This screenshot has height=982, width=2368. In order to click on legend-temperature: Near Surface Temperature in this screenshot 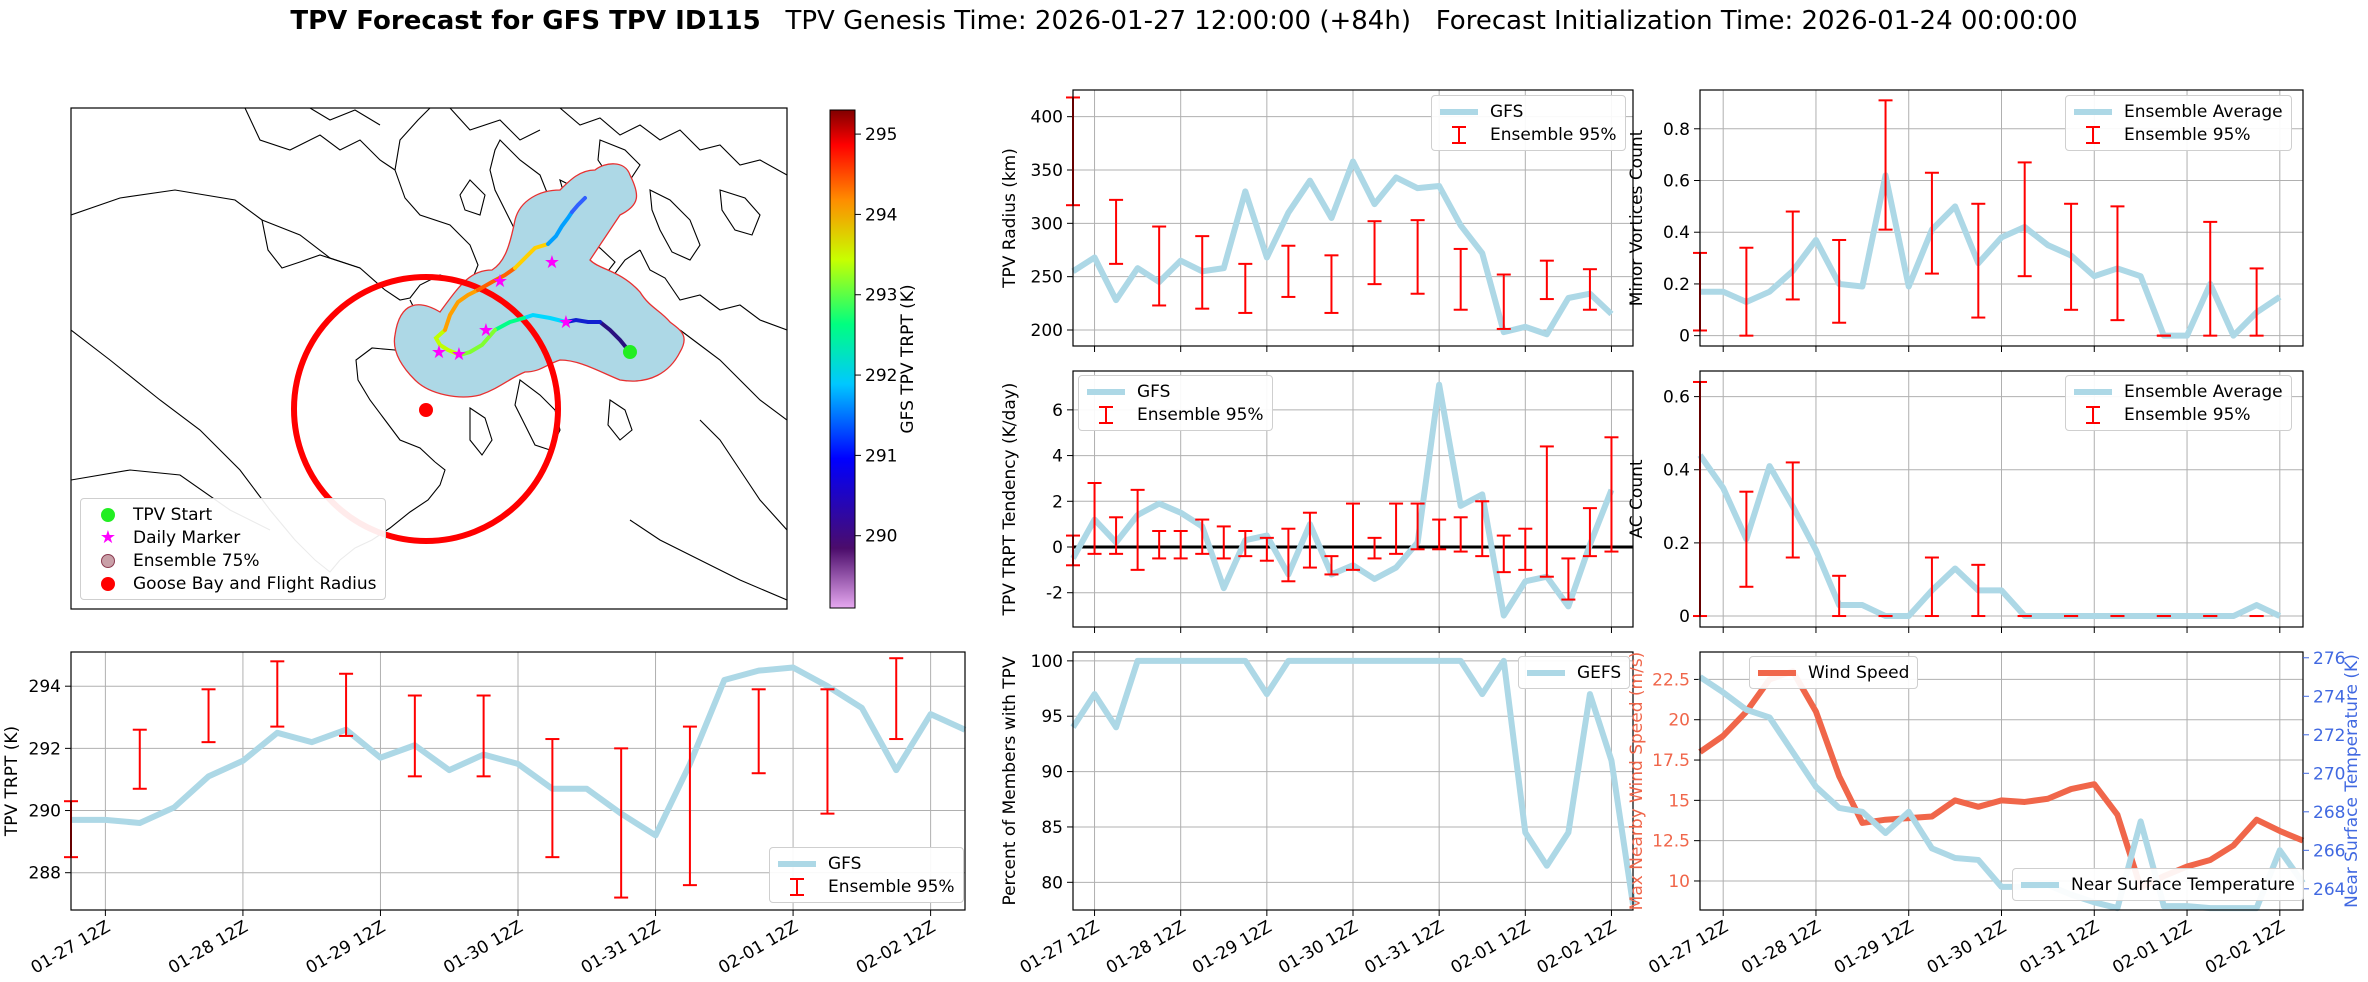, I will do `click(2158, 884)`.